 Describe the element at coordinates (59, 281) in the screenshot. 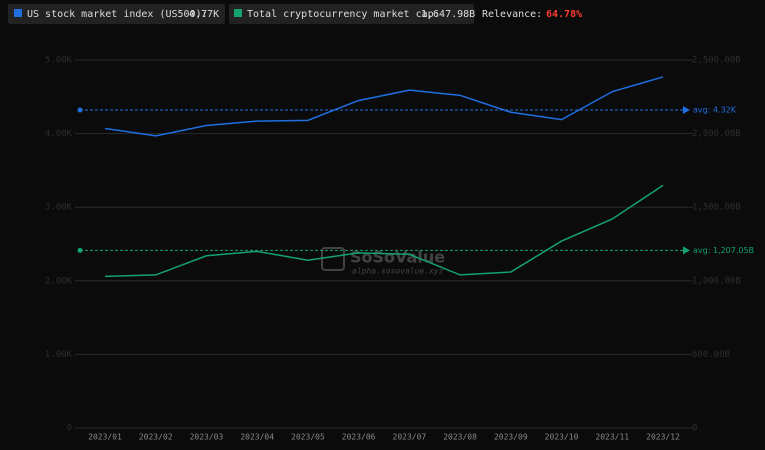

I see `y-tick-label: 2.00K` at that location.